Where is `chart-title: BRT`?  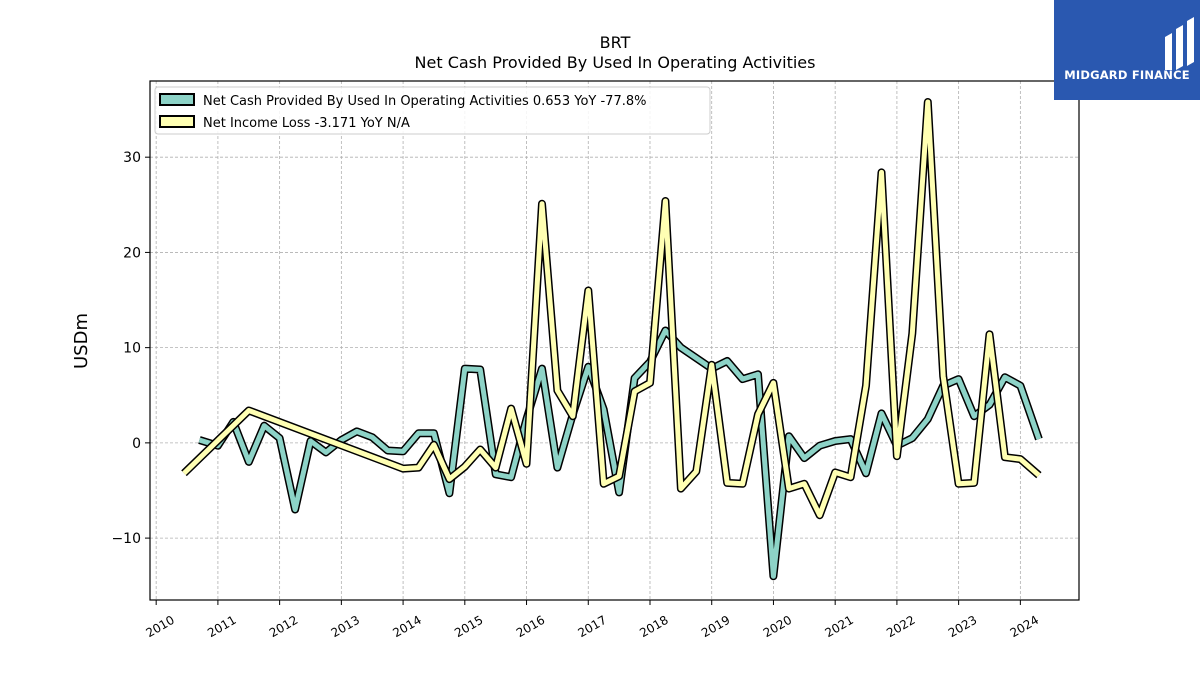
chart-title: BRT is located at coordinates (615, 42).